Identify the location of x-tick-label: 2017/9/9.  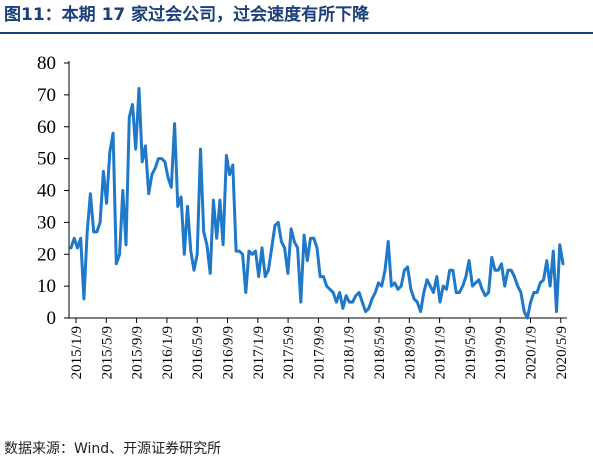
(319, 352).